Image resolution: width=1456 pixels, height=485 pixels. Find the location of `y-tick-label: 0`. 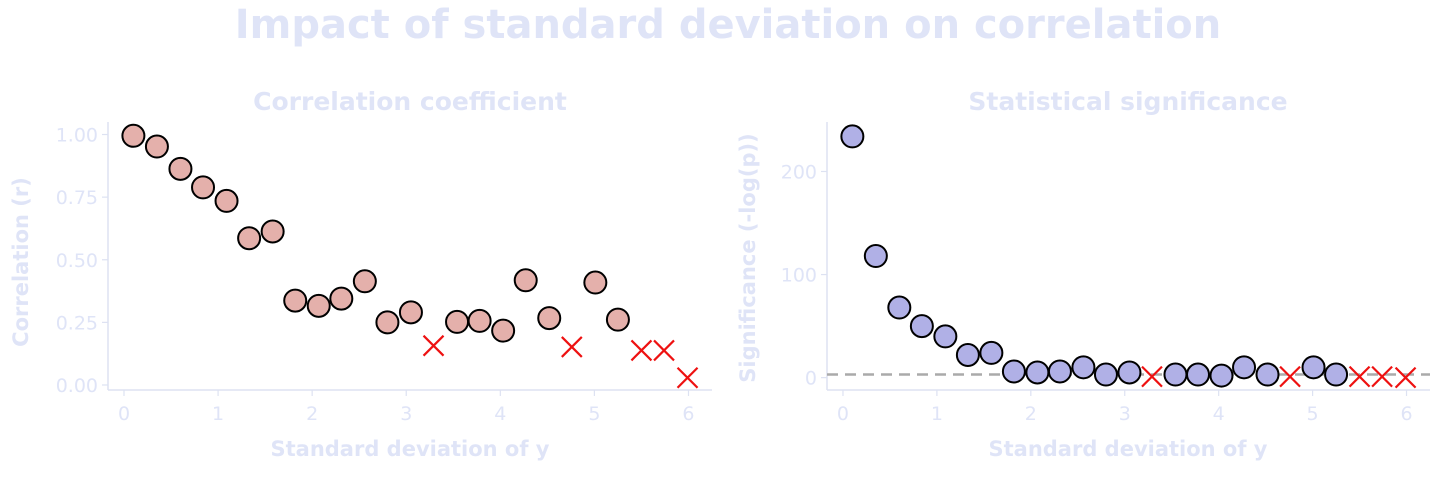

y-tick-label: 0 is located at coordinates (811, 379).